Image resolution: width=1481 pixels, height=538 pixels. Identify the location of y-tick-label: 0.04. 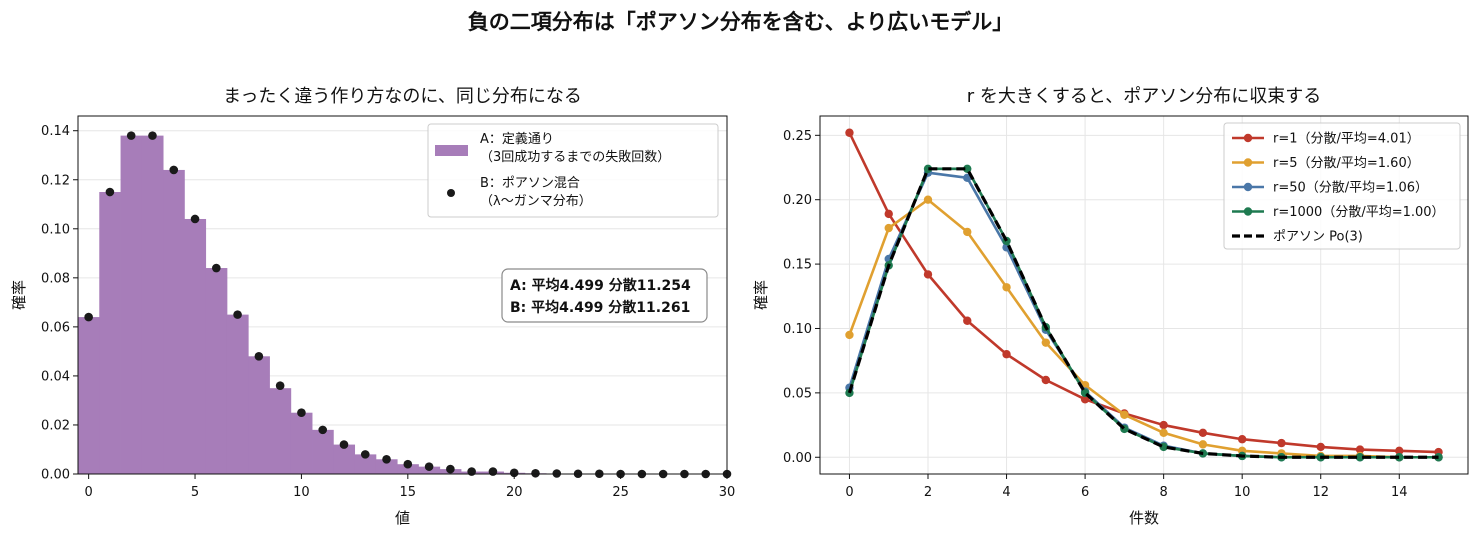
(55, 376).